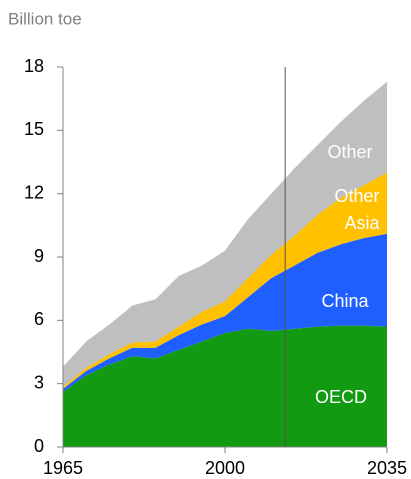 Image resolution: width=411 pixels, height=479 pixels. What do you see at coordinates (39, 446) in the screenshot?
I see `y-tick-label: 0` at bounding box center [39, 446].